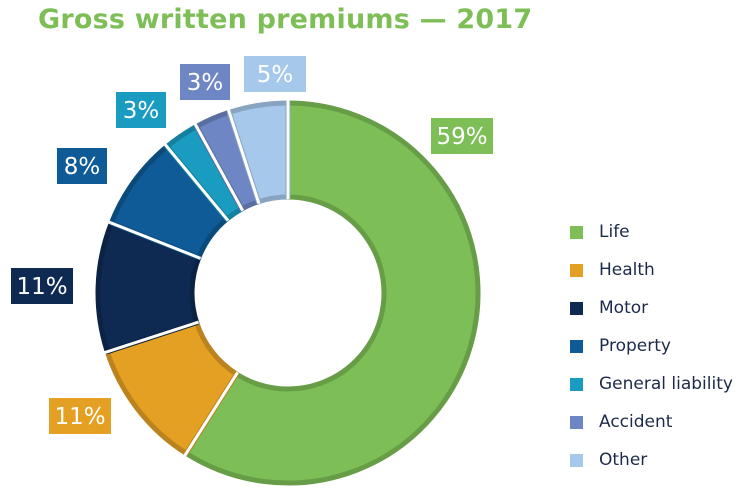 This screenshot has width=750, height=500. I want to click on value-label-life: 59%, so click(462, 136).